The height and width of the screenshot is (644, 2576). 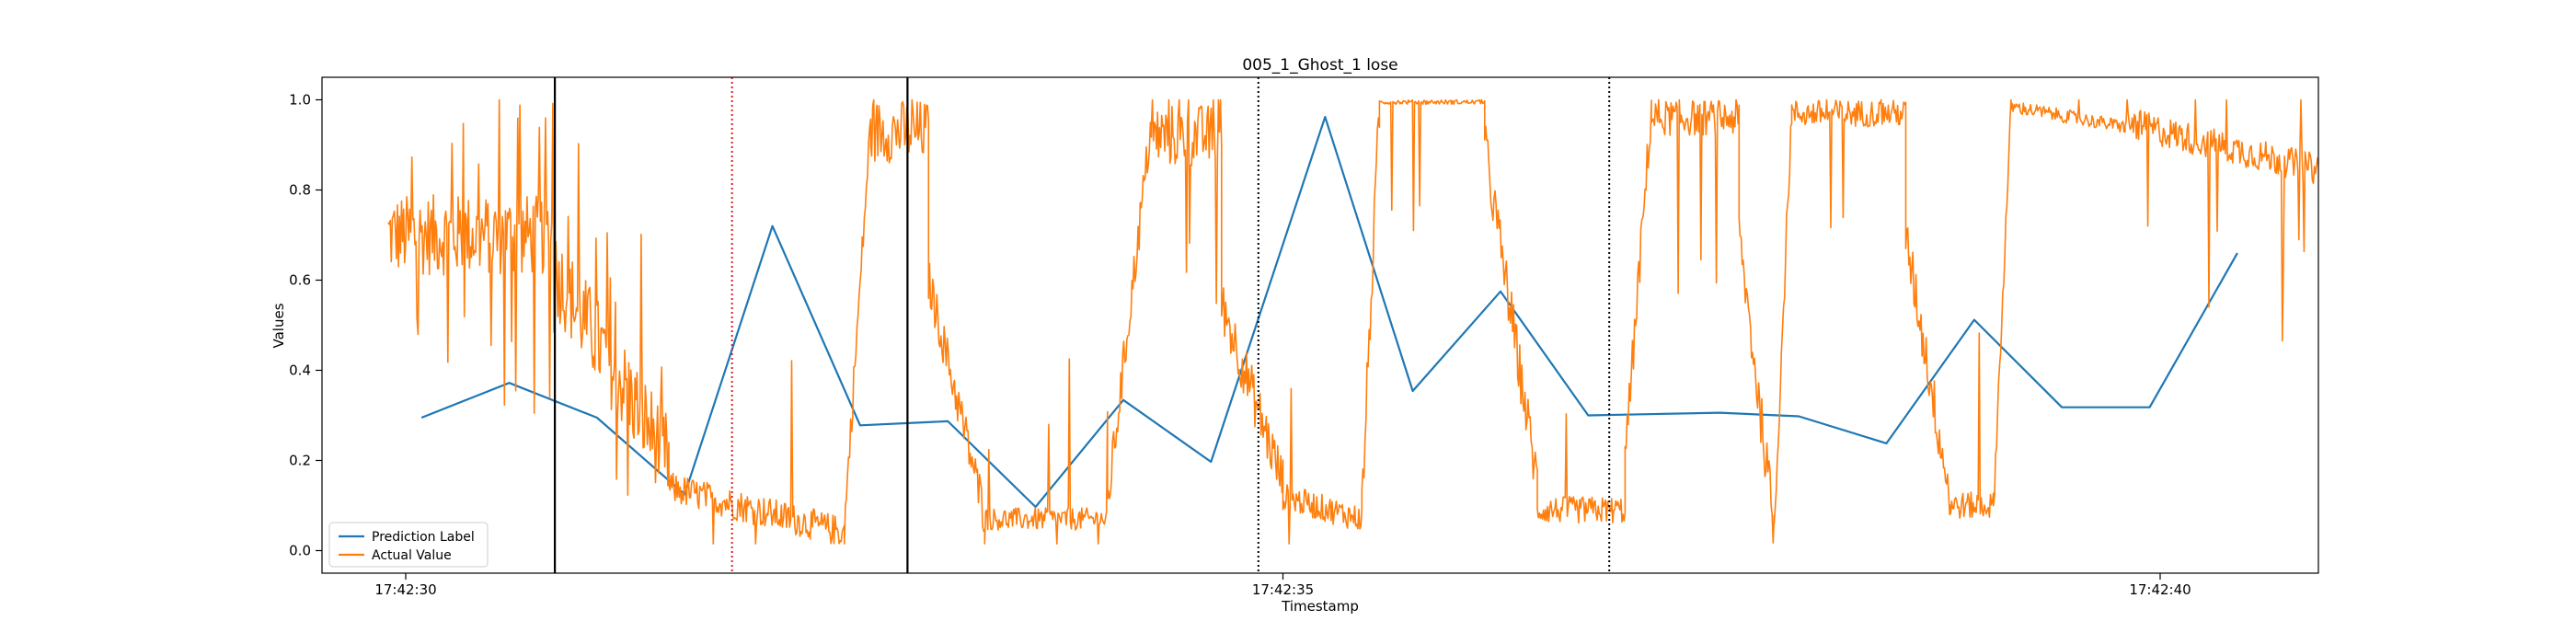 I want to click on legend-label-prediction: Prediction Label, so click(x=423, y=537).